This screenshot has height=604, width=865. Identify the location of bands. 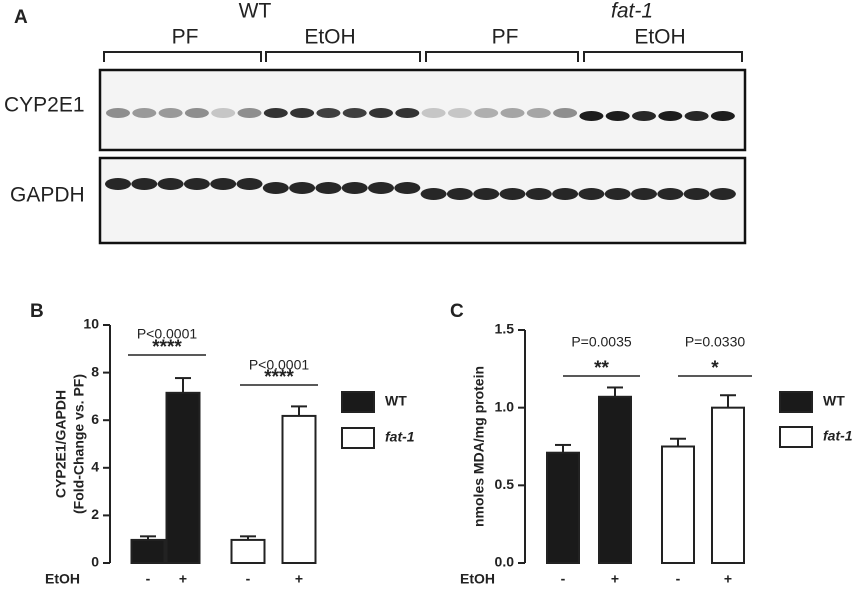
(420, 154).